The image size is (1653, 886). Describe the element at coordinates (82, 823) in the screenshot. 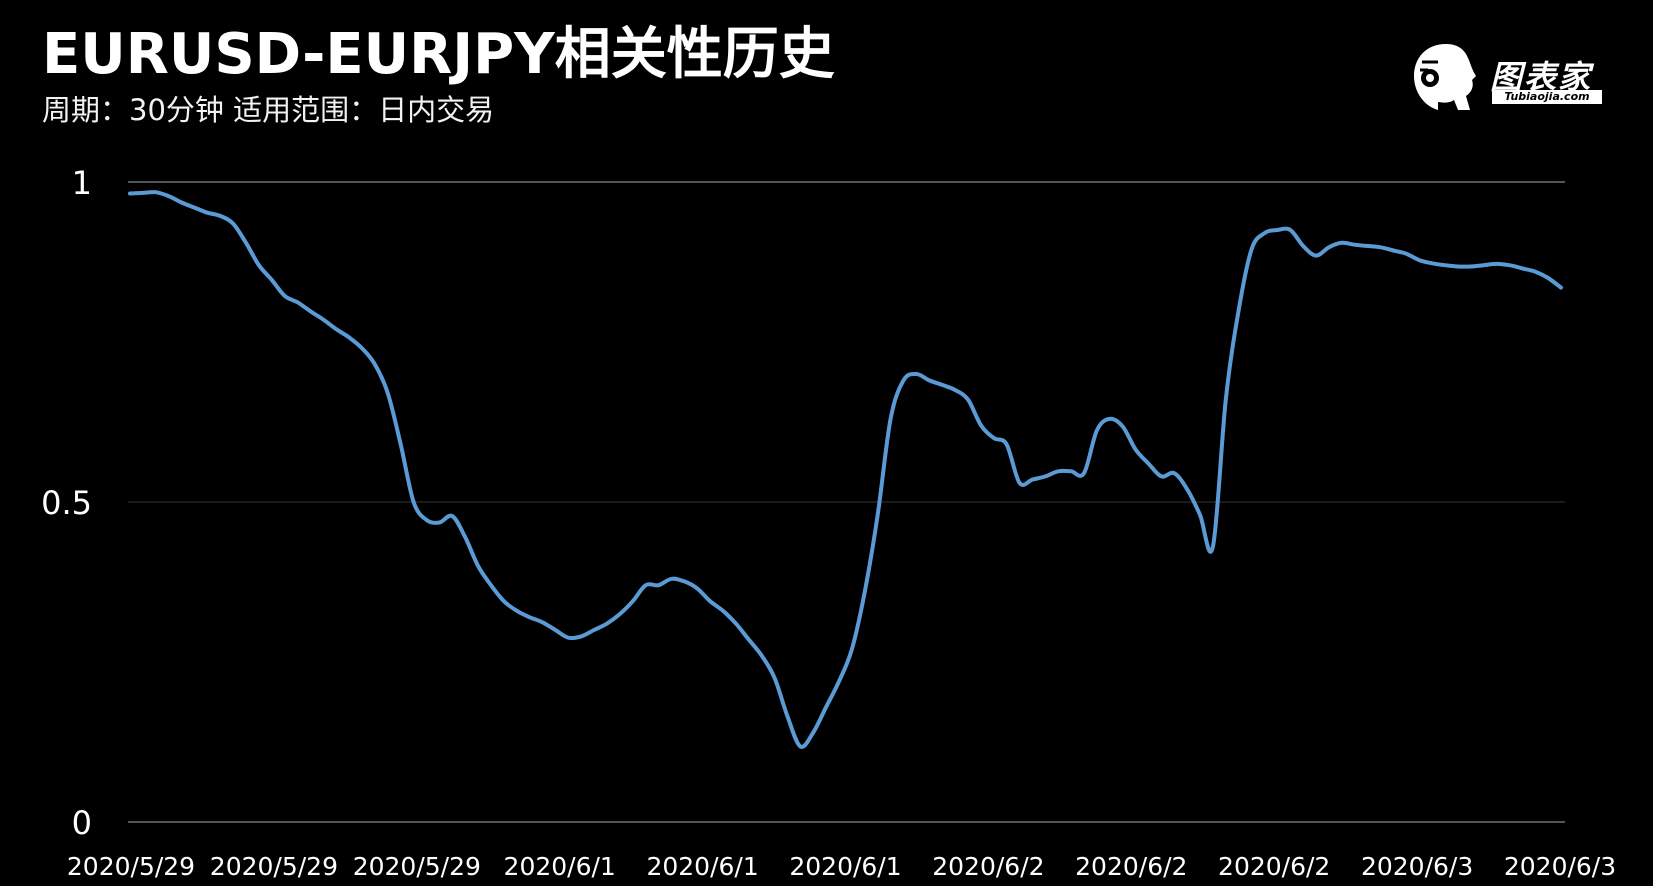

I see `y-tick-label: 0` at that location.